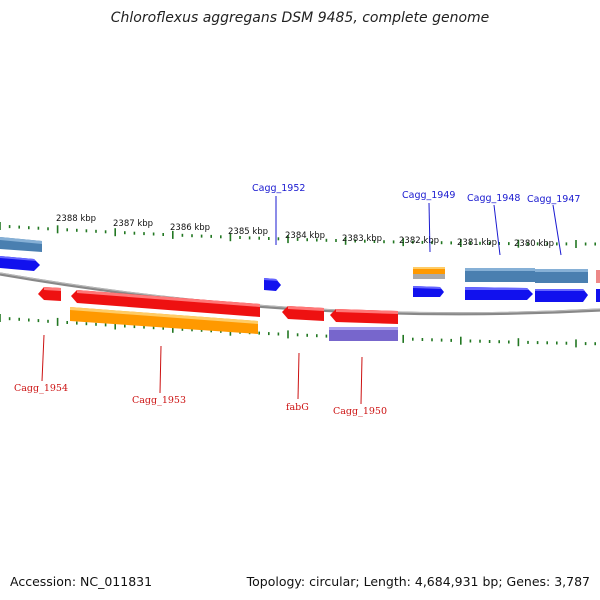 The height and width of the screenshot is (600, 600). Describe the element at coordinates (305, 236) in the screenshot. I see `scale-label: 2384 kbp` at that location.